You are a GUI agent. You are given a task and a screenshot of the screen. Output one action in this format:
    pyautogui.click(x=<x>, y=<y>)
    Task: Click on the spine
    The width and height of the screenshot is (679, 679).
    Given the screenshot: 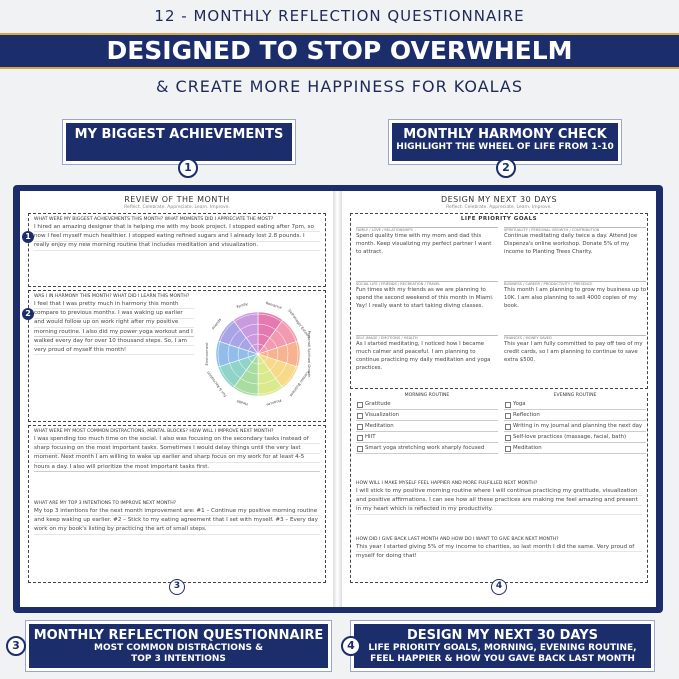 What is the action you would take?
    pyautogui.click(x=337, y=399)
    